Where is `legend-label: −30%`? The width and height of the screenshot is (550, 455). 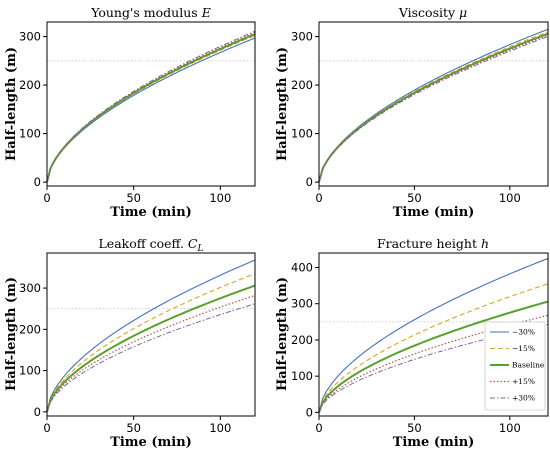 legend-label: −30% is located at coordinates (523, 332).